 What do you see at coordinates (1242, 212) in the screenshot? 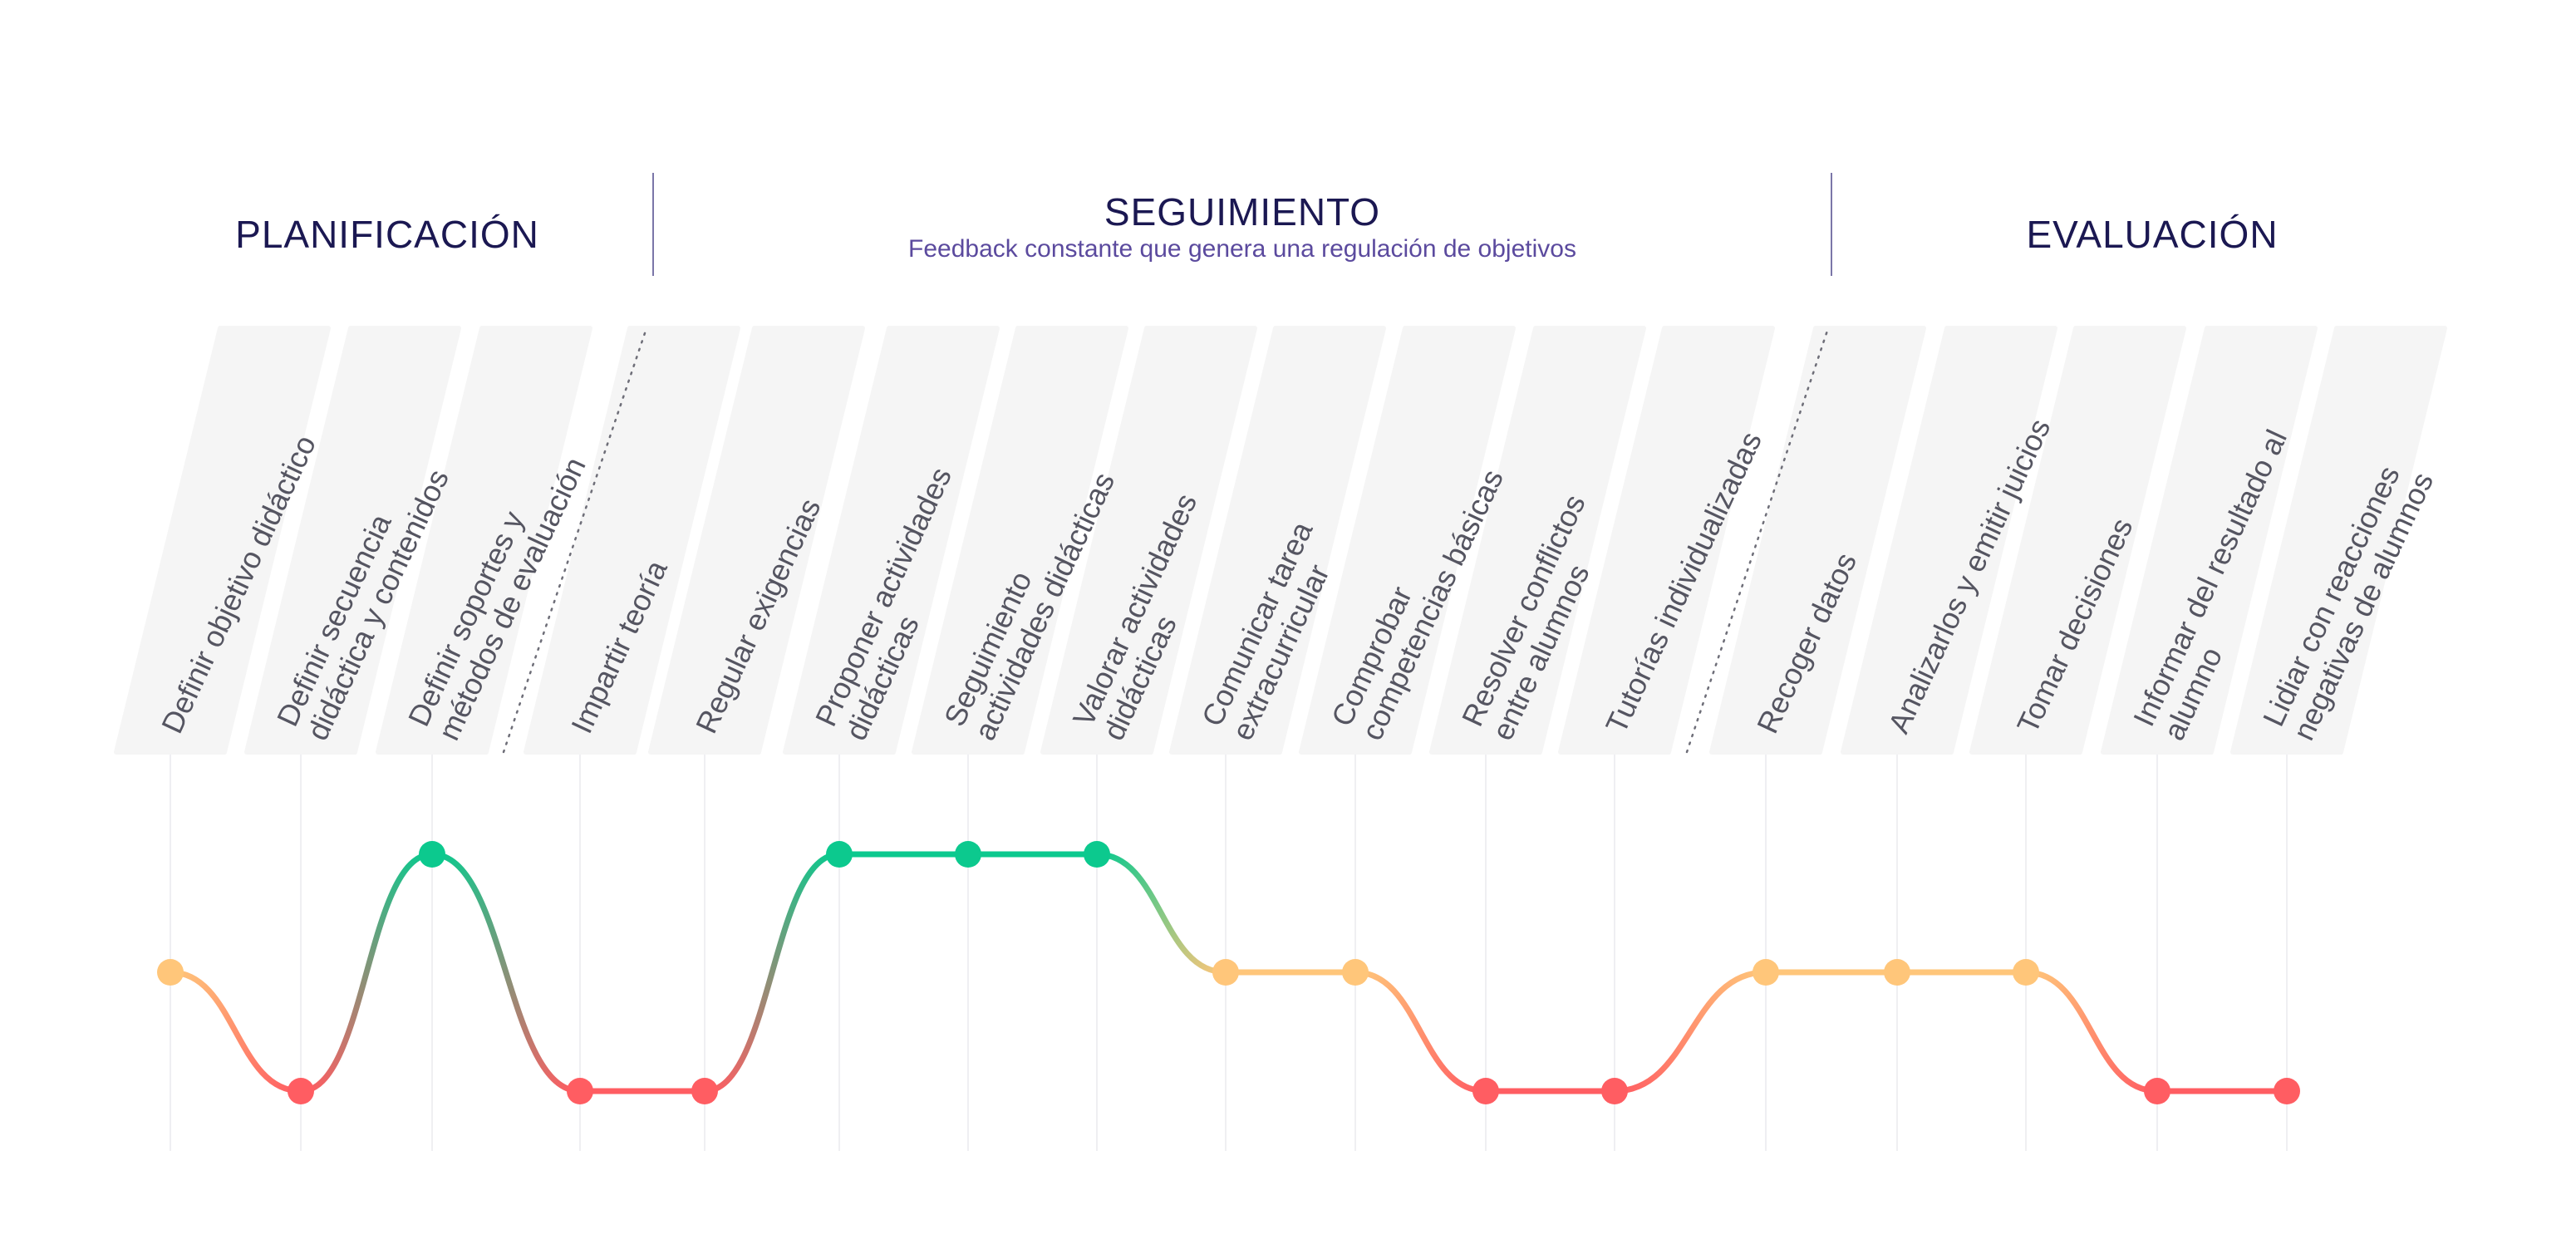
I see `phase-title-seguimiento: SEGUIMIENTO` at bounding box center [1242, 212].